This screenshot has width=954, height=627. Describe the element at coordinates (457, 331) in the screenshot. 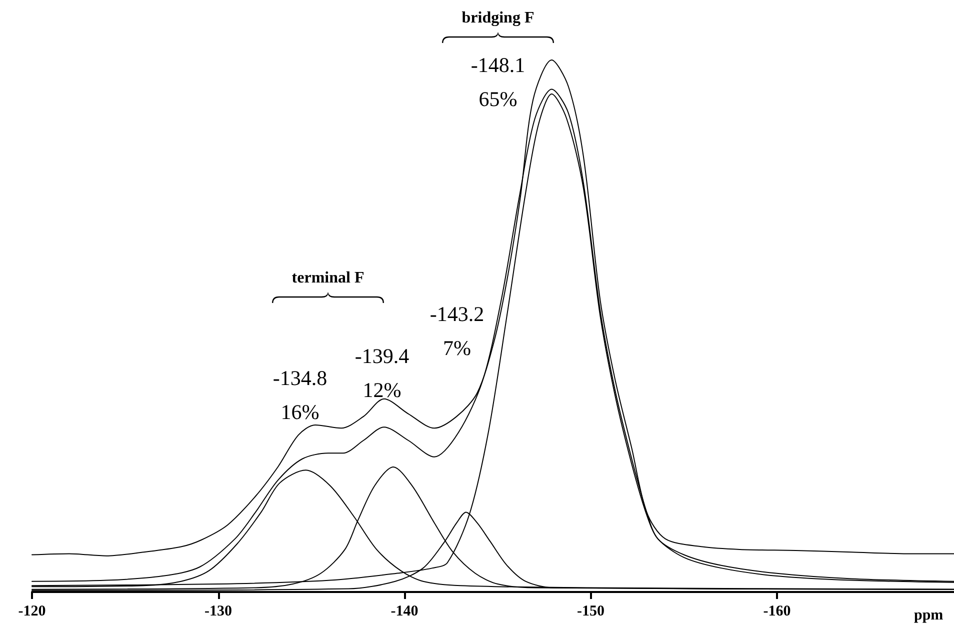

I see `annotation: -143.2 7%` at that location.